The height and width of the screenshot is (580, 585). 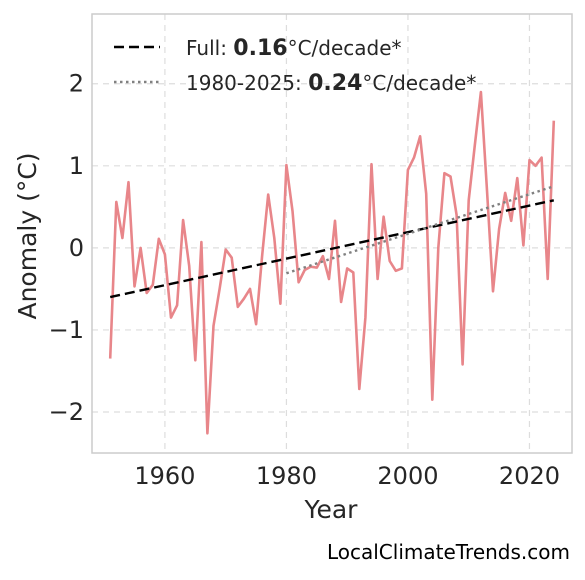 I want to click on legend-label: Full: 0.16°C/decade*, so click(x=294, y=48).